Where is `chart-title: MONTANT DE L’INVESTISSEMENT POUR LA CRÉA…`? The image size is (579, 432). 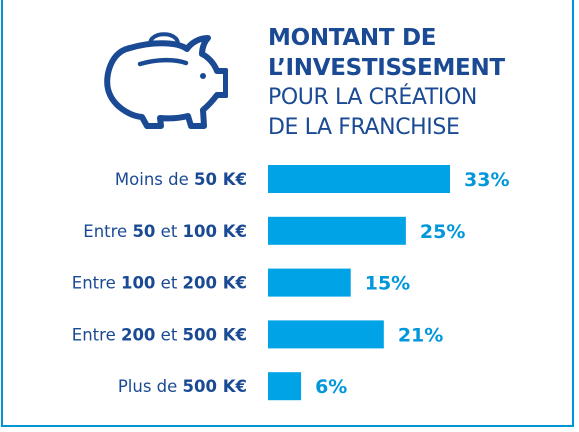
chart-title: MONTANT DE L’INVESTISSEMENT POUR LA CRÉA… is located at coordinates (418, 83).